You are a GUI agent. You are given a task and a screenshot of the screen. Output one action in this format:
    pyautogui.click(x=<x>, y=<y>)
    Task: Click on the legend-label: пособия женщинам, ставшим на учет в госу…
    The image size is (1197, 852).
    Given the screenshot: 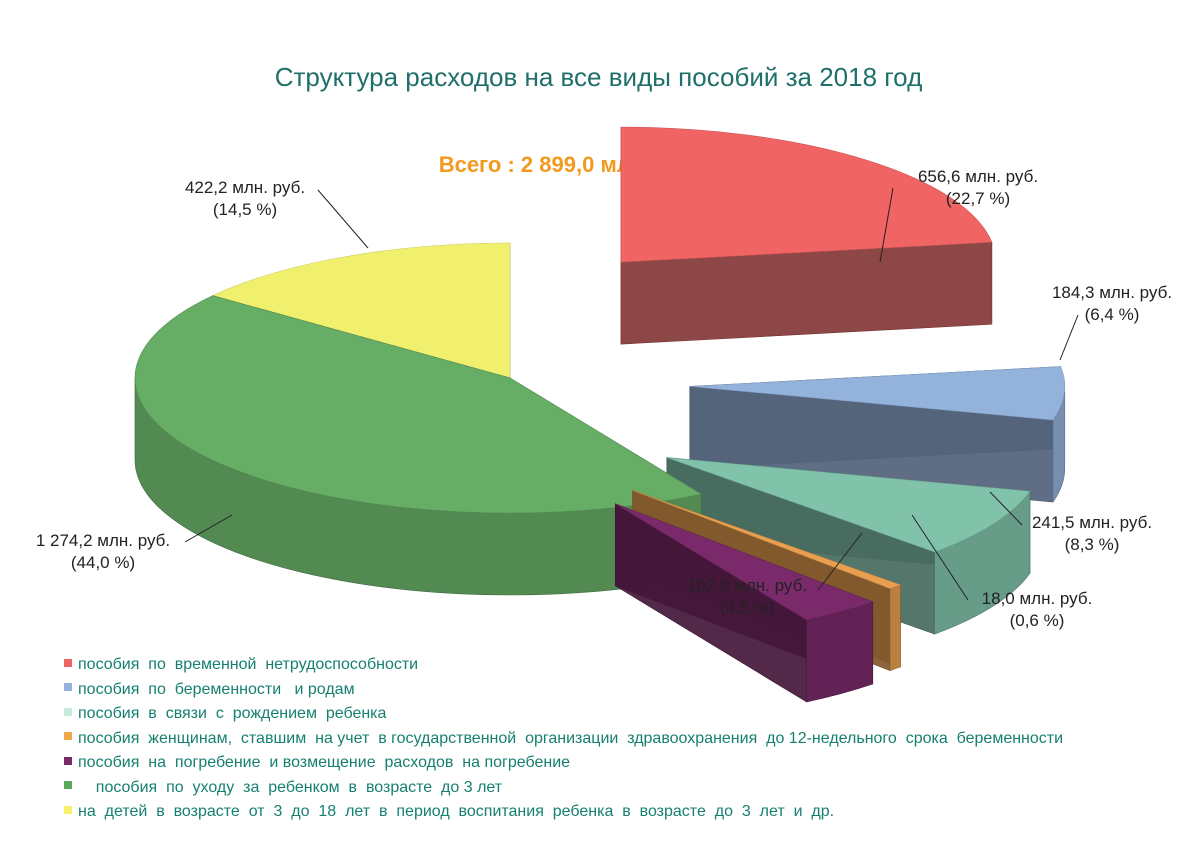 What is the action you would take?
    pyautogui.click(x=571, y=738)
    